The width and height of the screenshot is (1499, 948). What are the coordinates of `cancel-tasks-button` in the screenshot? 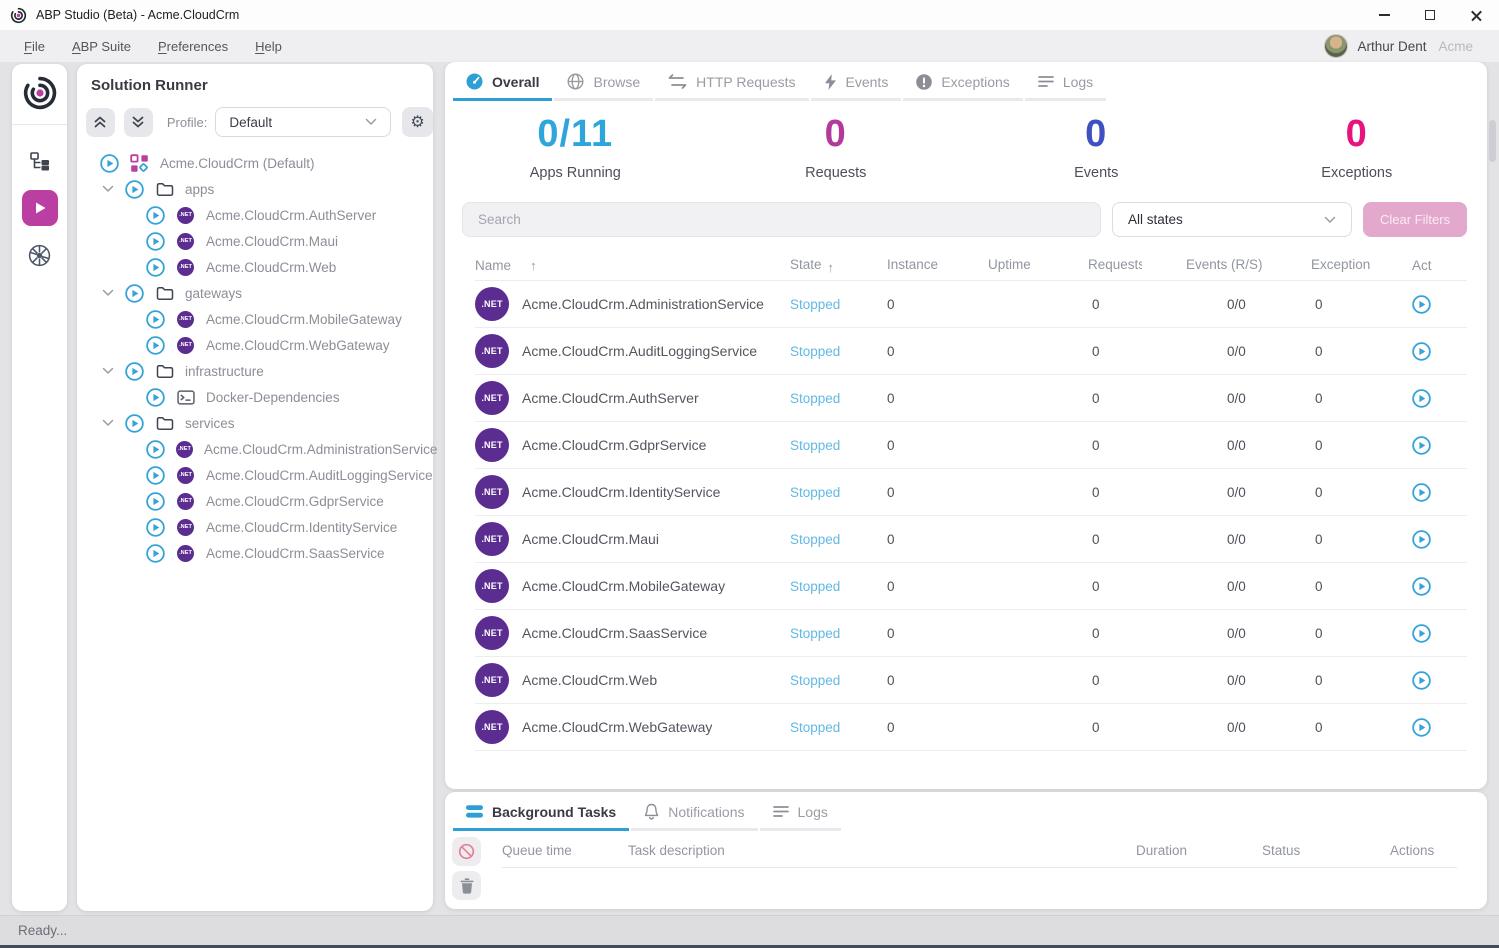 It's located at (466, 851).